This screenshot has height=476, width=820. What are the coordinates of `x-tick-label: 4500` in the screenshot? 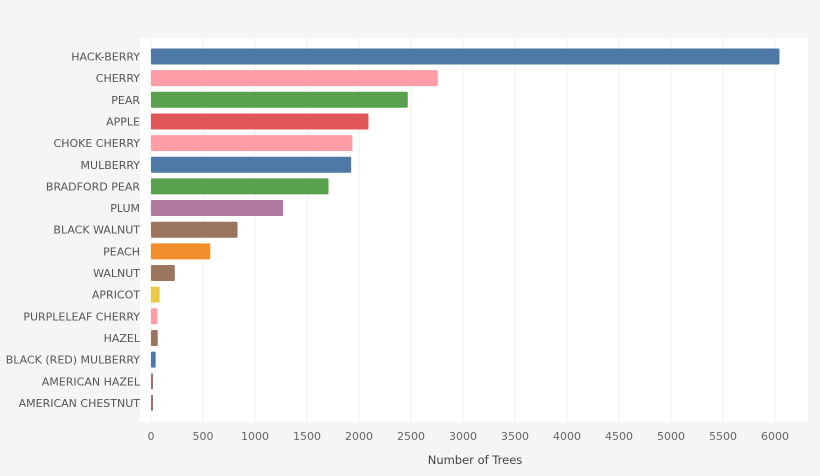 It's located at (619, 436).